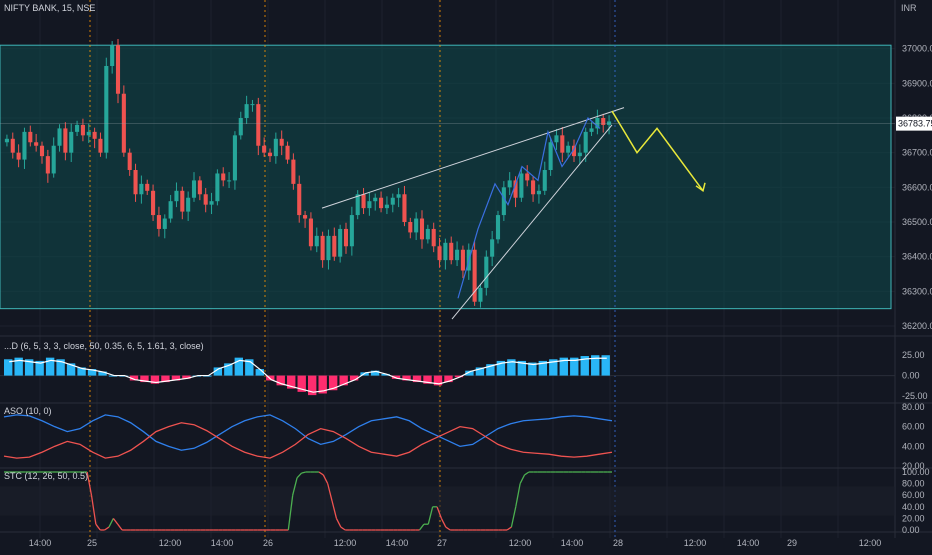 The height and width of the screenshot is (555, 932). Describe the element at coordinates (913, 427) in the screenshot. I see `aso-axis-label: 60.00` at that location.